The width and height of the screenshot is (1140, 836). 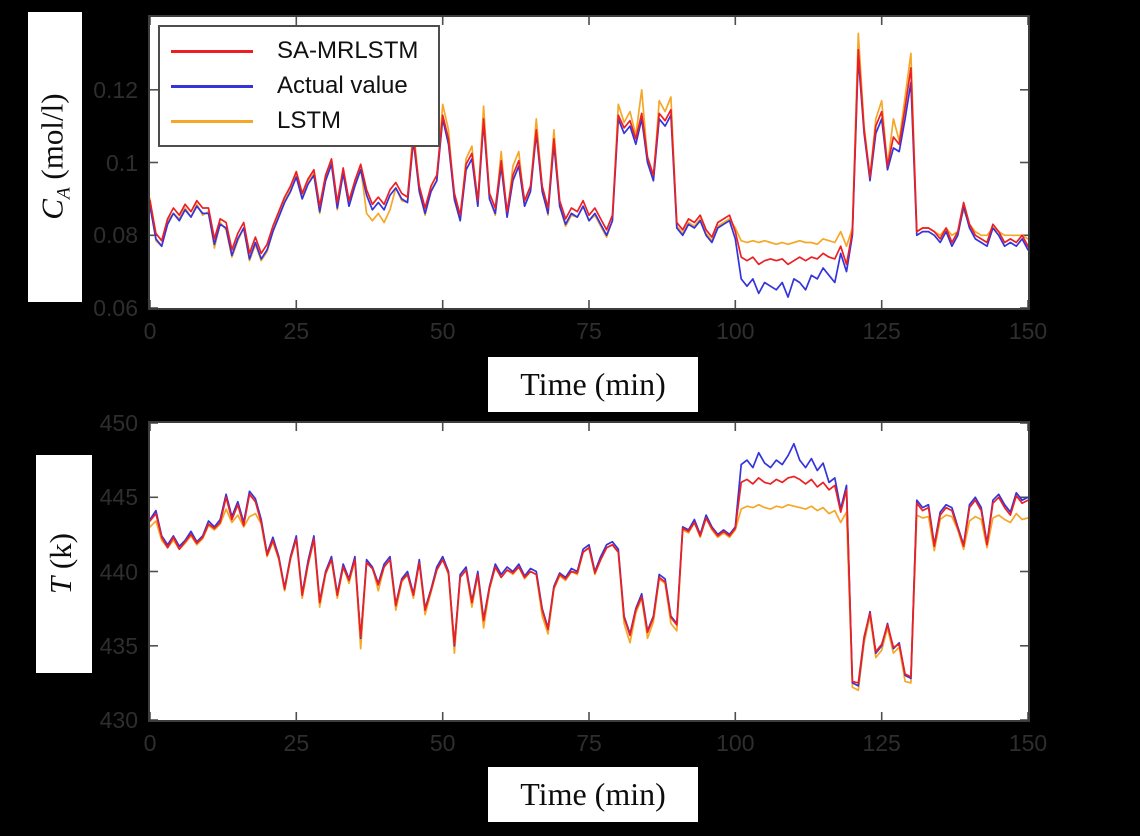 I want to click on legend-line-sample-blue, so click(x=212, y=86).